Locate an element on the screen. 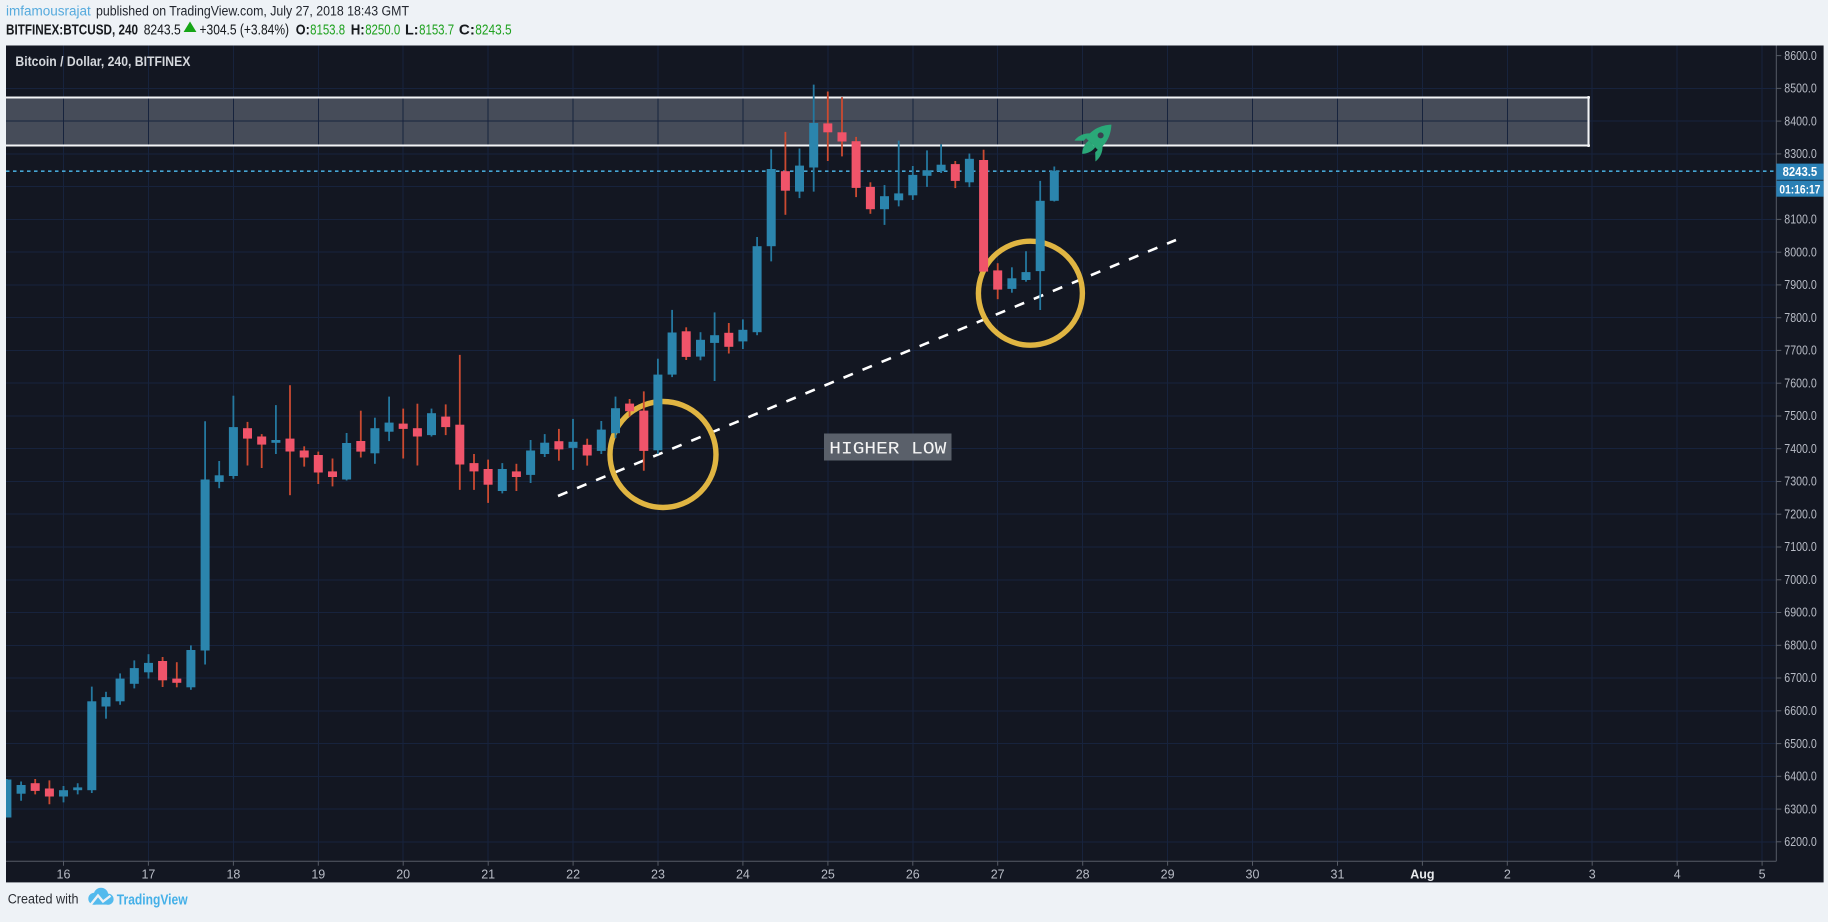  svg-text: 19 is located at coordinates (318, 875).